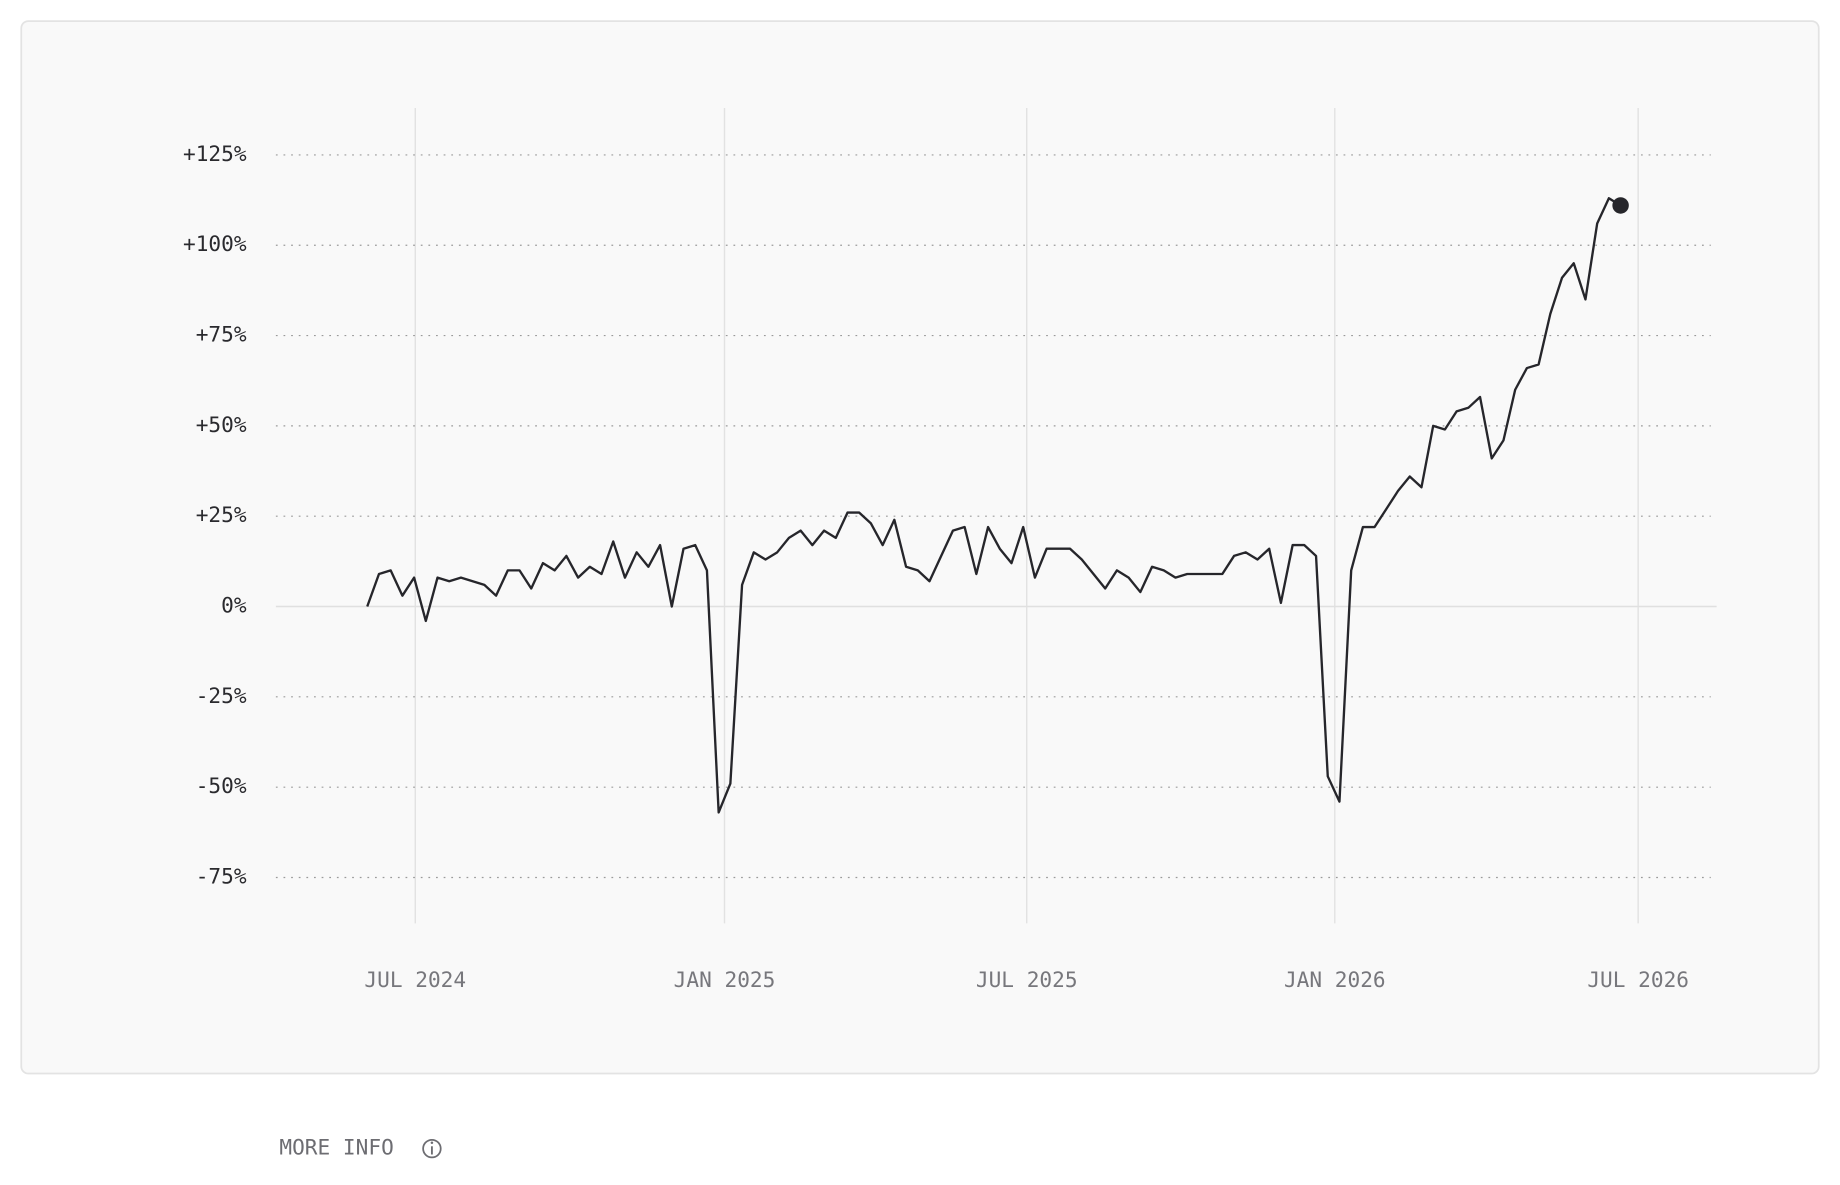 Image resolution: width=1840 pixels, height=1185 pixels. What do you see at coordinates (215, 153) in the screenshot?
I see `y-tick-label: +125%` at bounding box center [215, 153].